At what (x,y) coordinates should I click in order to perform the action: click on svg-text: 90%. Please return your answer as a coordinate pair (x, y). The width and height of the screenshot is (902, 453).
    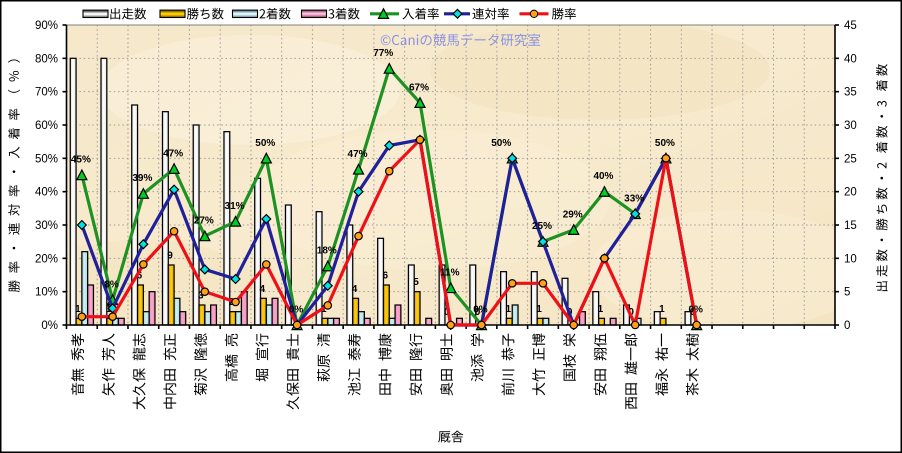
    Looking at the image, I should click on (46, 26).